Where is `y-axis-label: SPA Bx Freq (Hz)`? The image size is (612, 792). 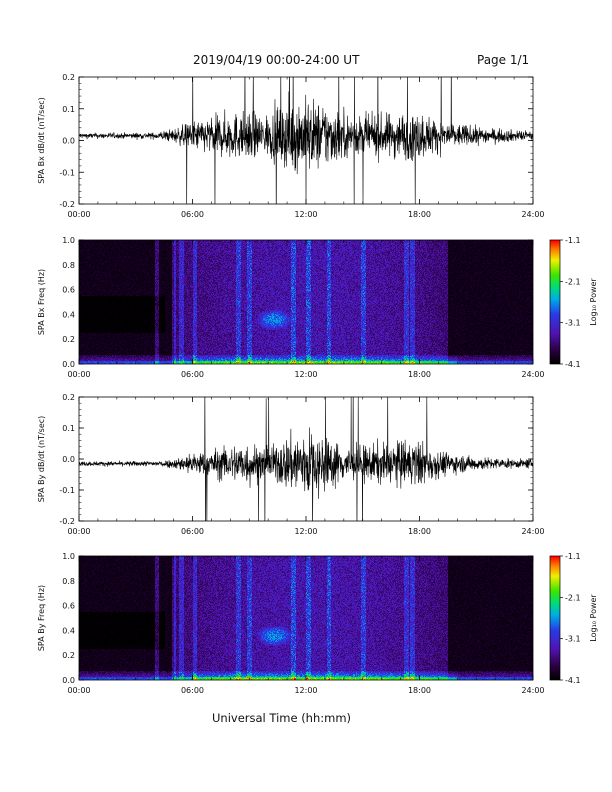 y-axis-label: SPA Bx Freq (Hz) is located at coordinates (41, 302).